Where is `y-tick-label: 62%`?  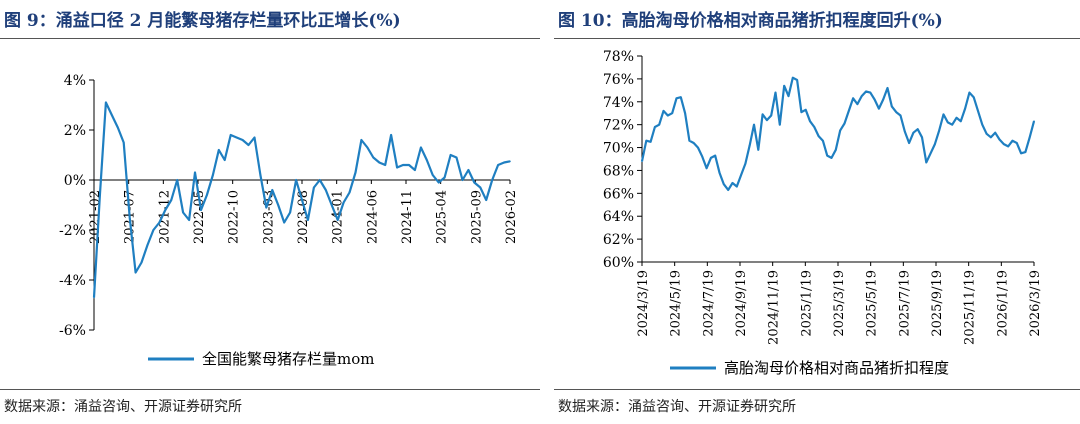
y-tick-label: 62% is located at coordinates (618, 240).